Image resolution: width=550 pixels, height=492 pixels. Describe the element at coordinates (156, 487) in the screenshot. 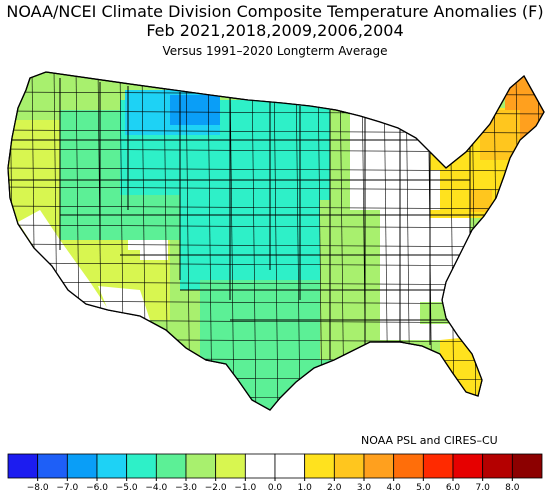

I see `legend-tick-label: −4.0` at that location.